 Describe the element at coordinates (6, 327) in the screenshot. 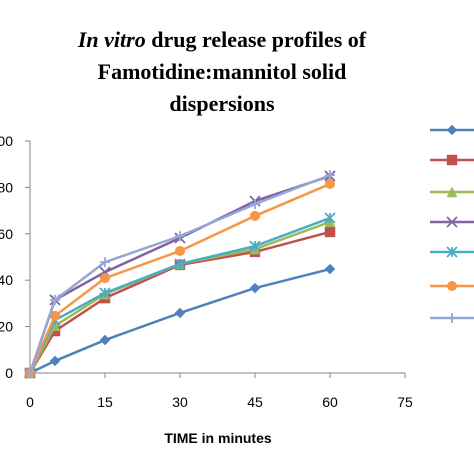

I see `y-tick-label: 20` at that location.